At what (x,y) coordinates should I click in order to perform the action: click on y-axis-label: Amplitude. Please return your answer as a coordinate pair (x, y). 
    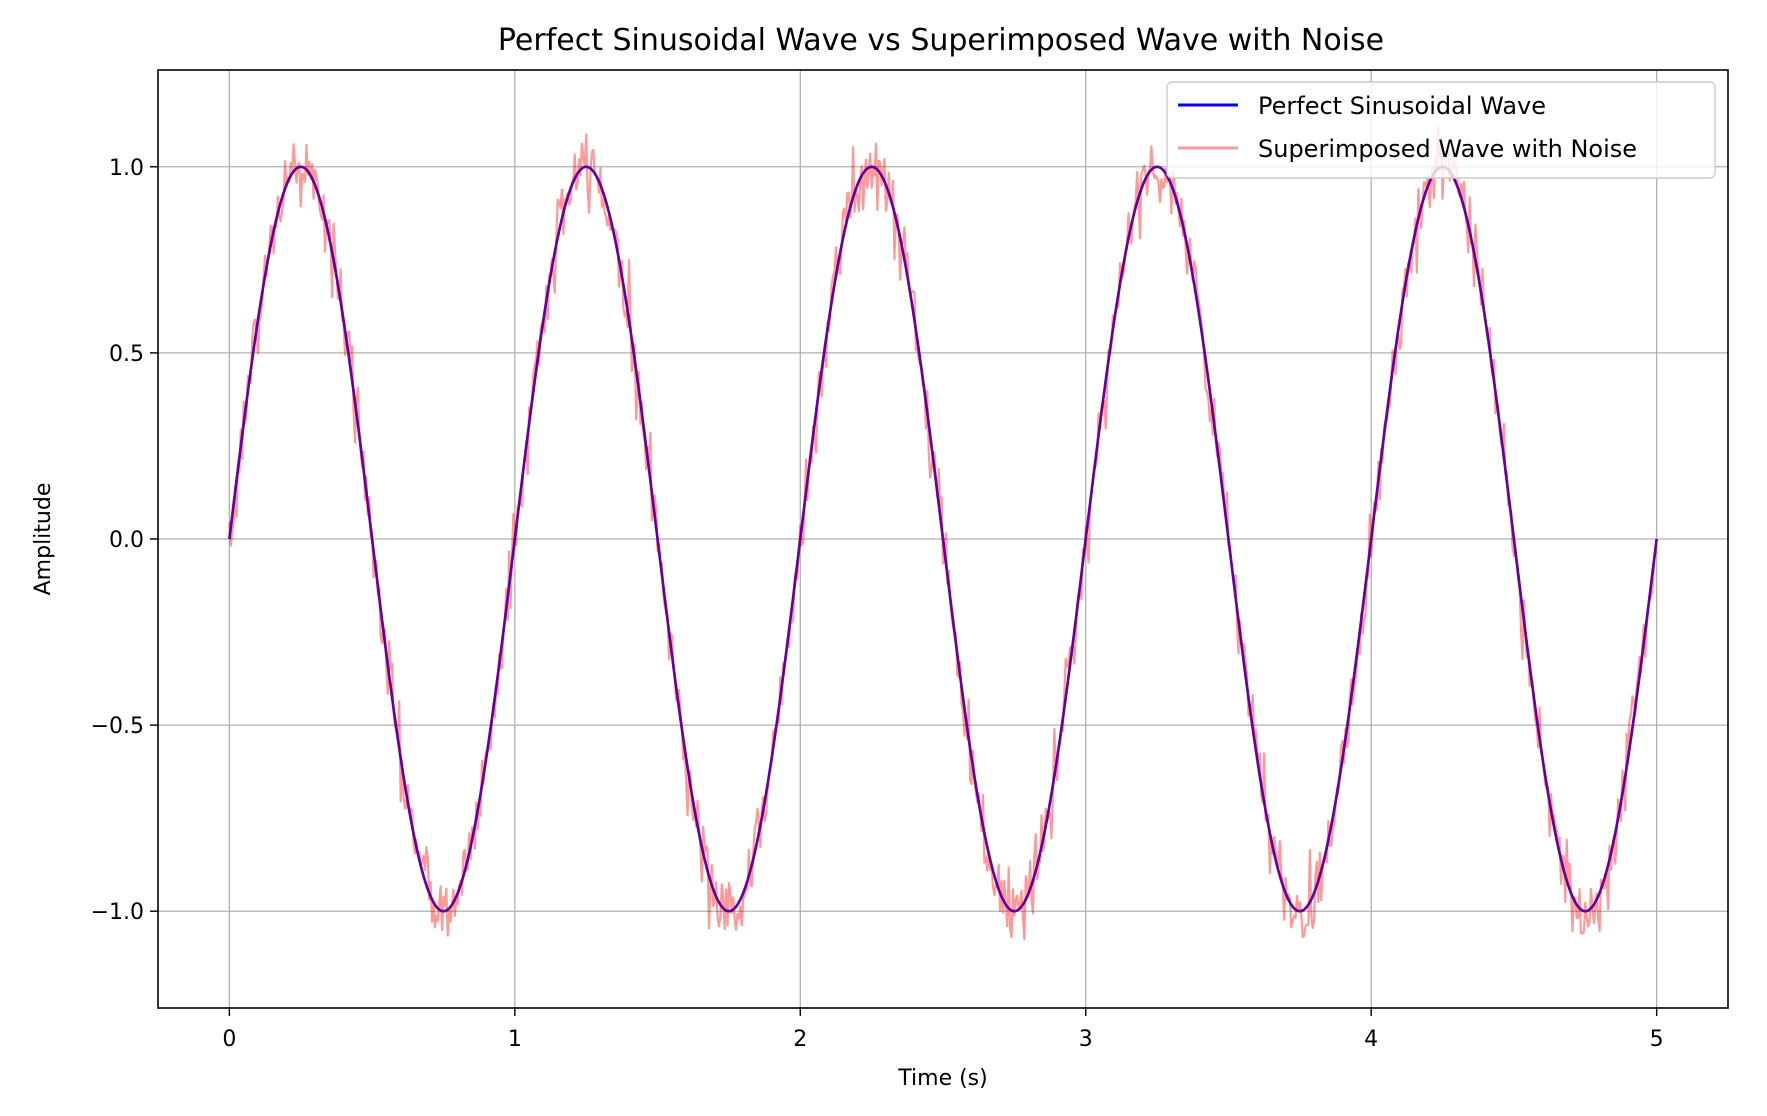
    Looking at the image, I should click on (43, 539).